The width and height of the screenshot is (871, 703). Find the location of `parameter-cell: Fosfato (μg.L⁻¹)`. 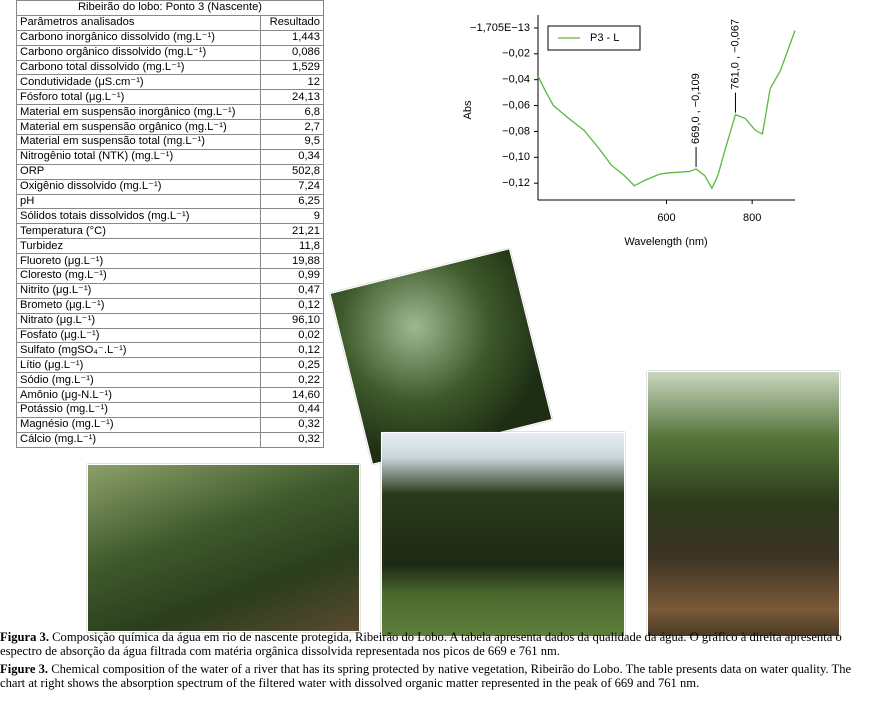

parameter-cell: Fosfato (μg.L⁻¹) is located at coordinates (138, 335).